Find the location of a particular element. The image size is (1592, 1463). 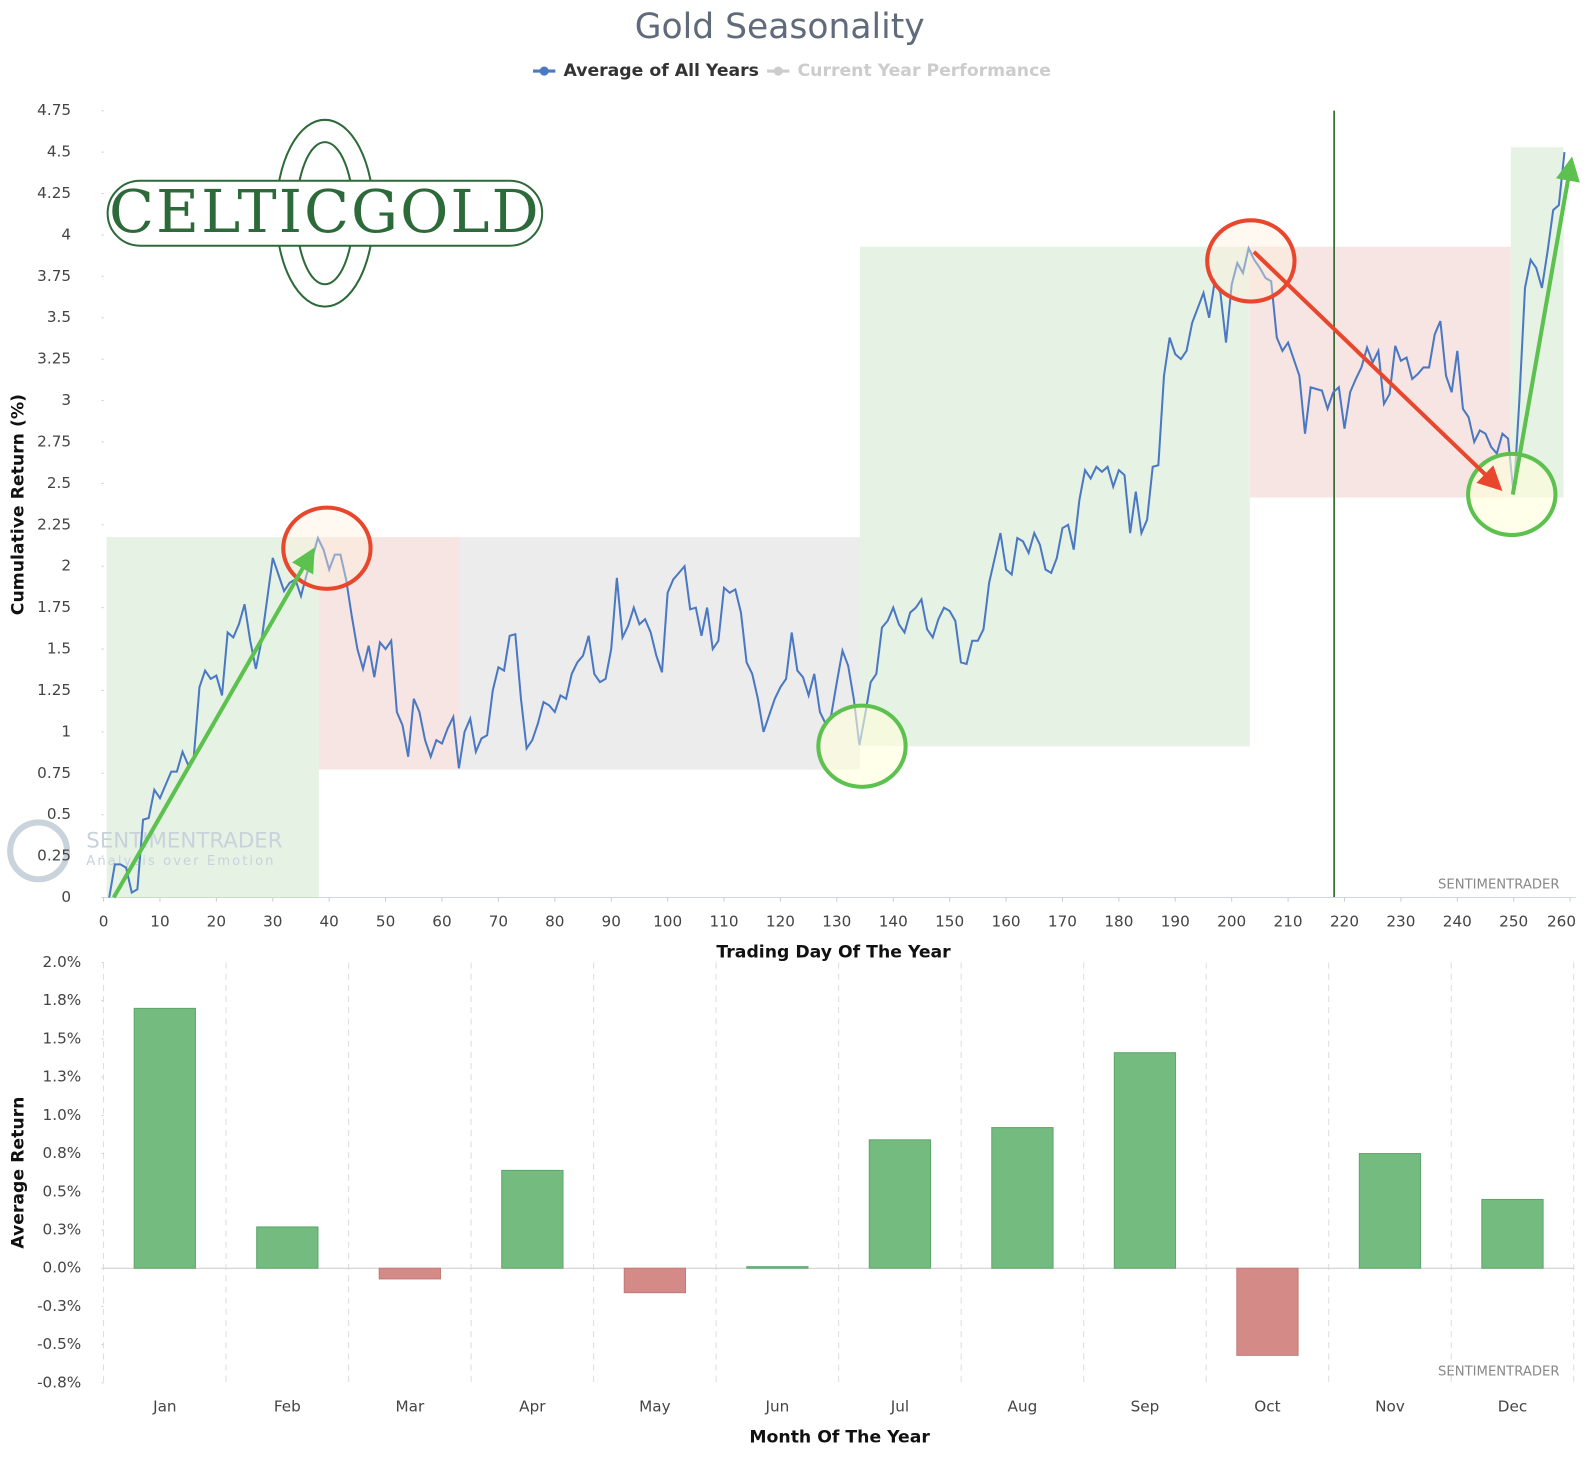

y-tick-label: -0.5% is located at coordinates (59, 1344).